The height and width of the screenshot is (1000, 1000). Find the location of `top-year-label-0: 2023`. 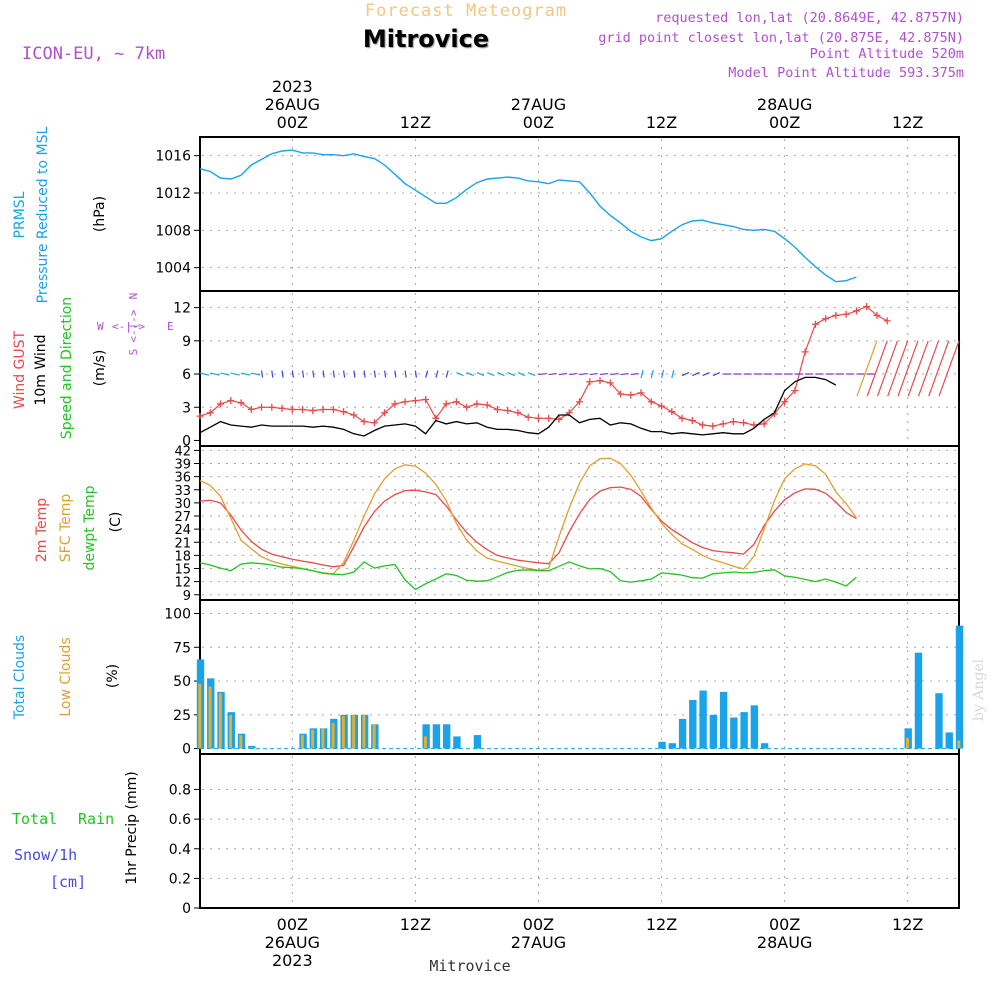

top-year-label-0: 2023 is located at coordinates (292, 86).